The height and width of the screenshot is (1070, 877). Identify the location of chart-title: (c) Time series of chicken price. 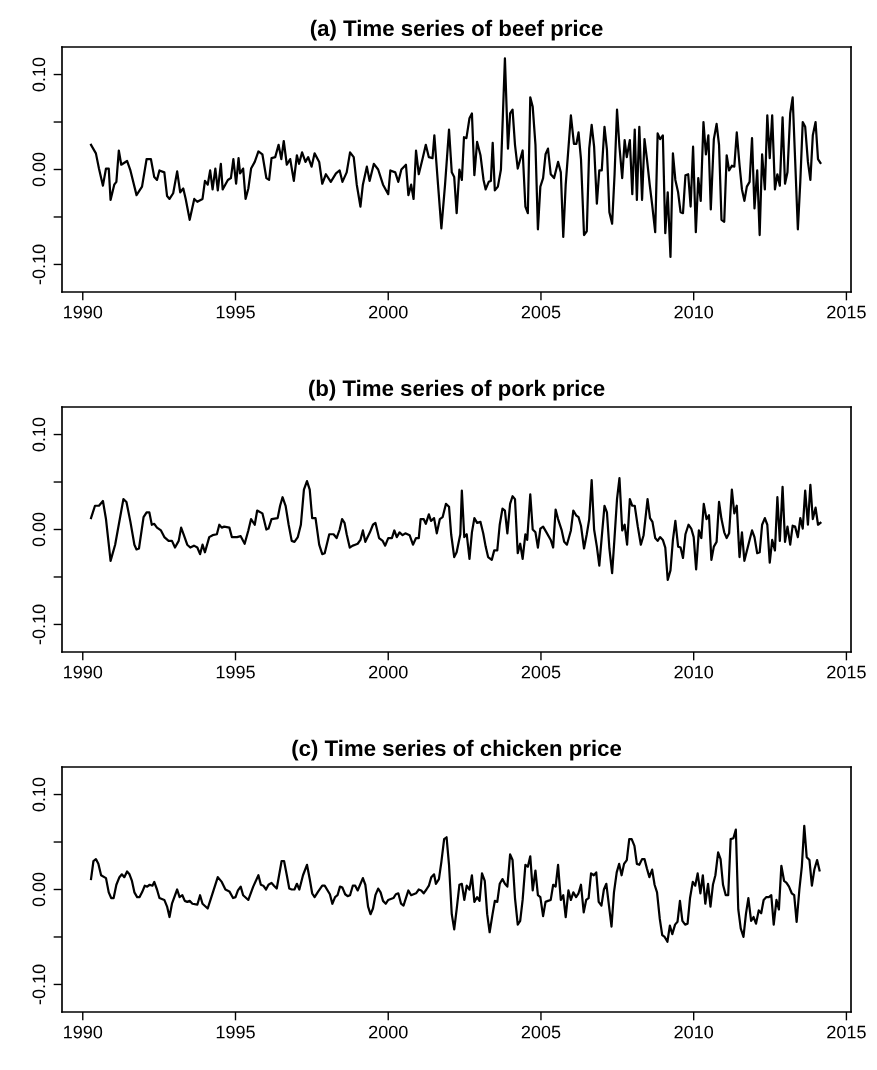
(457, 750).